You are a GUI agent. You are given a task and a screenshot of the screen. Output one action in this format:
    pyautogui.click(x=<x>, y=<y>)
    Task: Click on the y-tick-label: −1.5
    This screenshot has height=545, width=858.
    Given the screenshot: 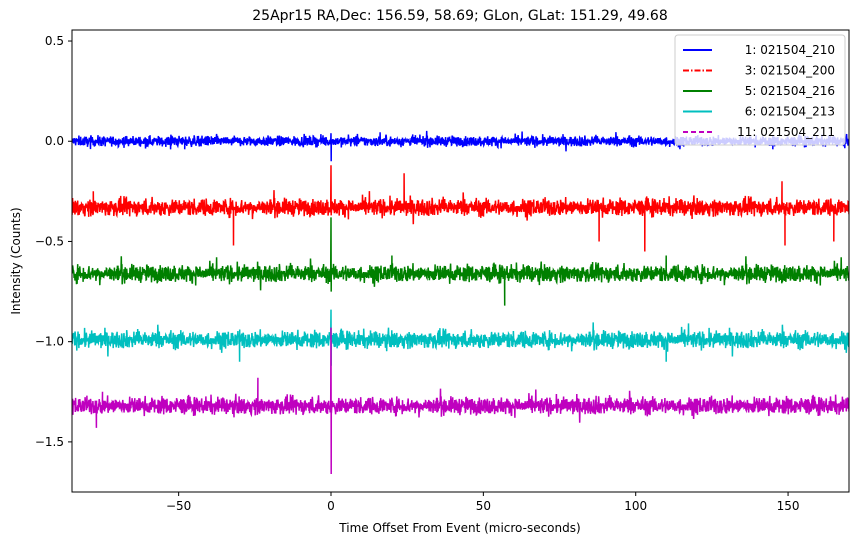 What is the action you would take?
    pyautogui.click(x=49, y=442)
    